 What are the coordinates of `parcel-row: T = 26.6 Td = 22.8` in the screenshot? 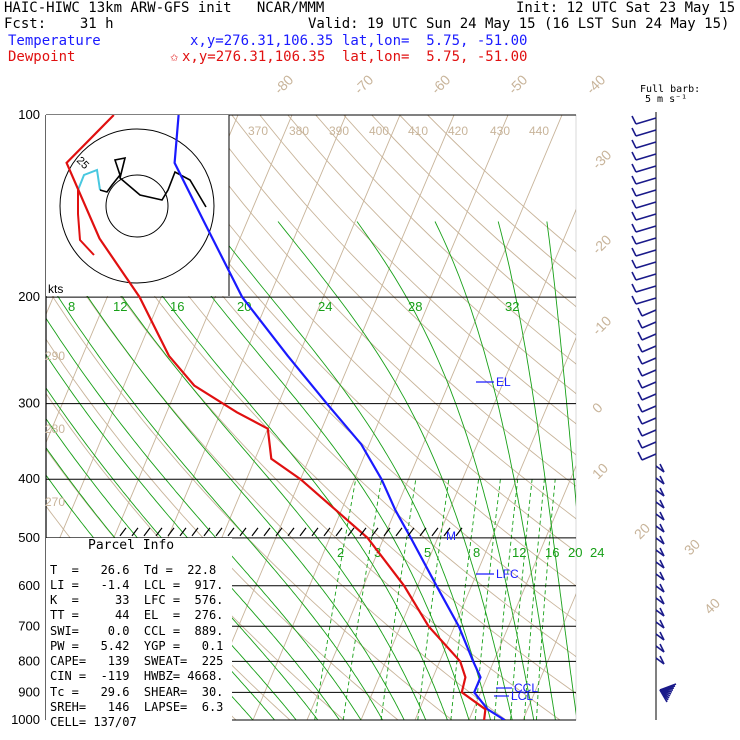 It's located at (133, 570).